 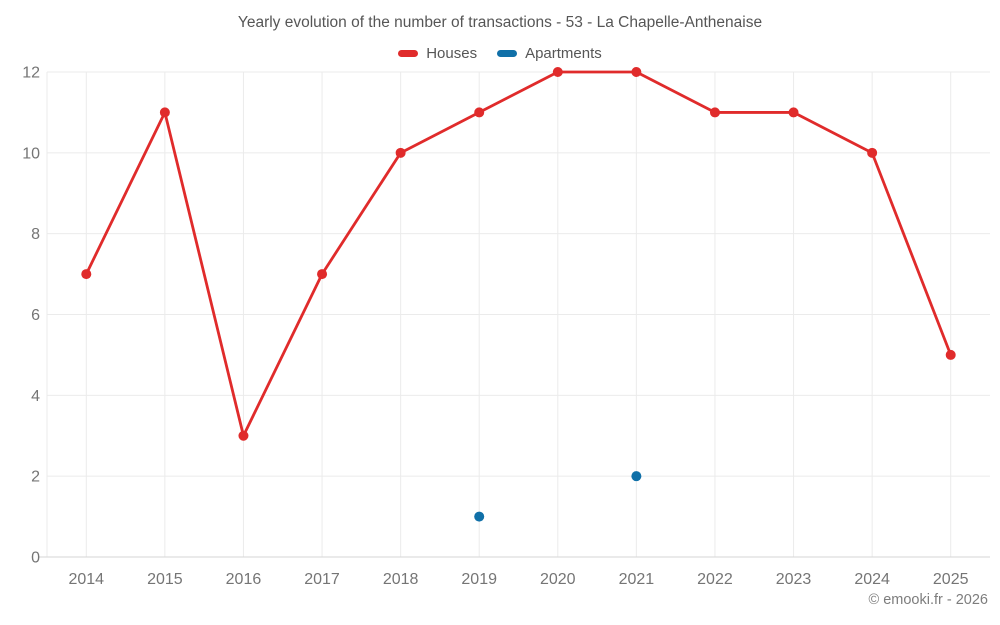 I want to click on x-tick-label-2022: 2022, so click(x=715, y=579).